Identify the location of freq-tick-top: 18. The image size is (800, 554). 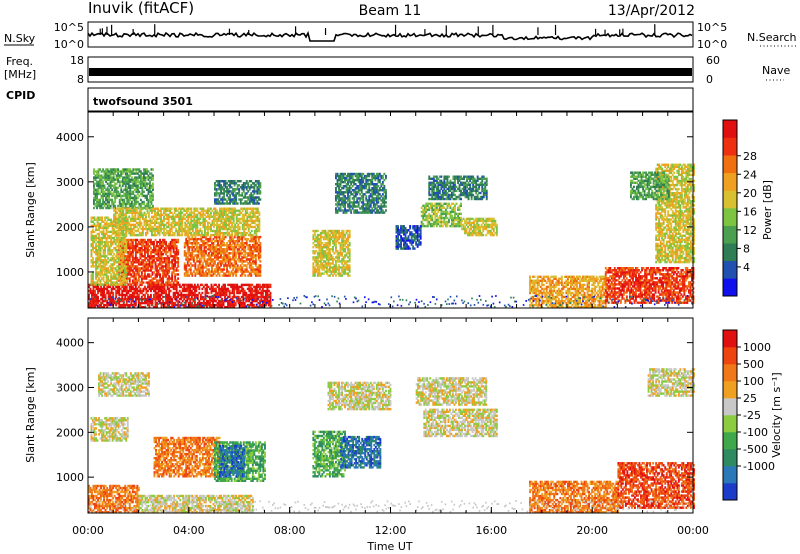
(77, 60).